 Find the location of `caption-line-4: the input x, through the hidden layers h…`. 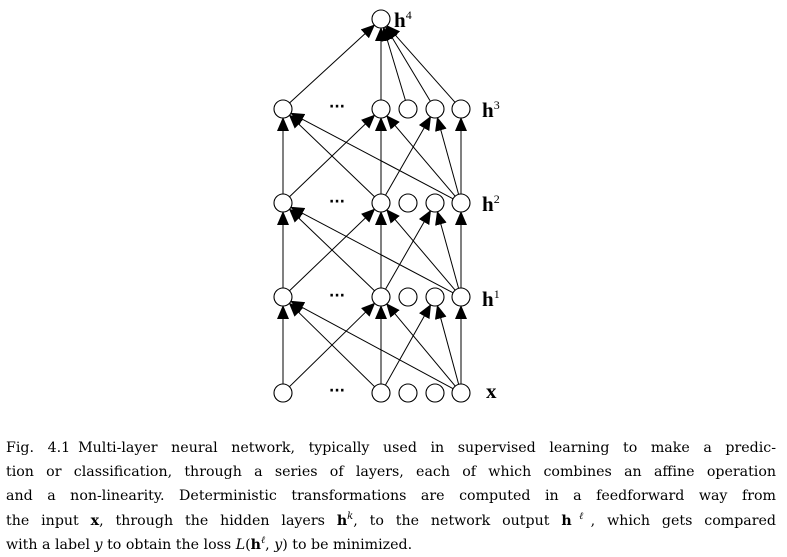

caption-line-4: the input x, through the hidden layers h… is located at coordinates (391, 521).